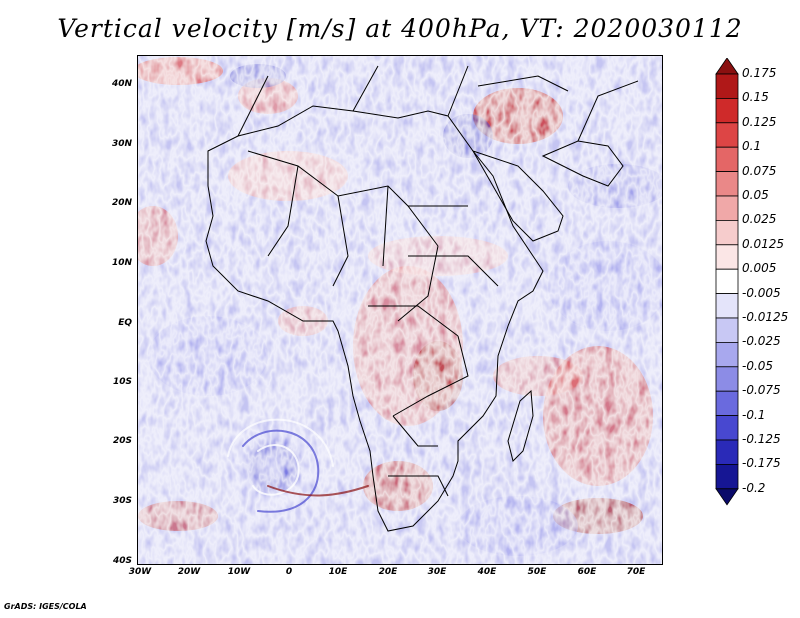 The image size is (800, 618). What do you see at coordinates (761, 341) in the screenshot?
I see `colorbar-tick-label: -0.025` at bounding box center [761, 341].